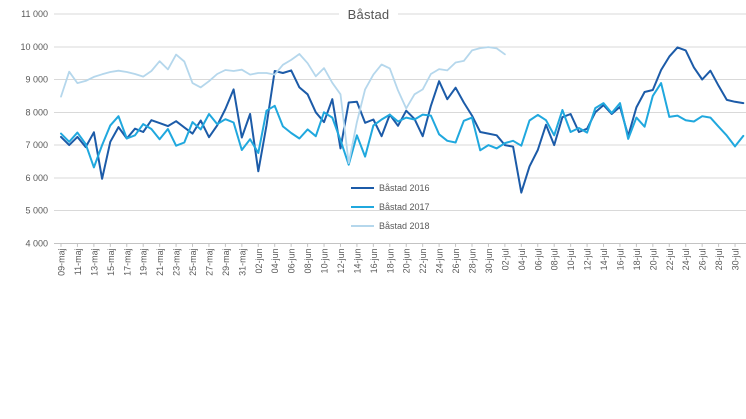 Image resolution: width=746 pixels, height=419 pixels. What do you see at coordinates (362, 206) in the screenshot?
I see `legend-line-swatch-2017` at bounding box center [362, 206].